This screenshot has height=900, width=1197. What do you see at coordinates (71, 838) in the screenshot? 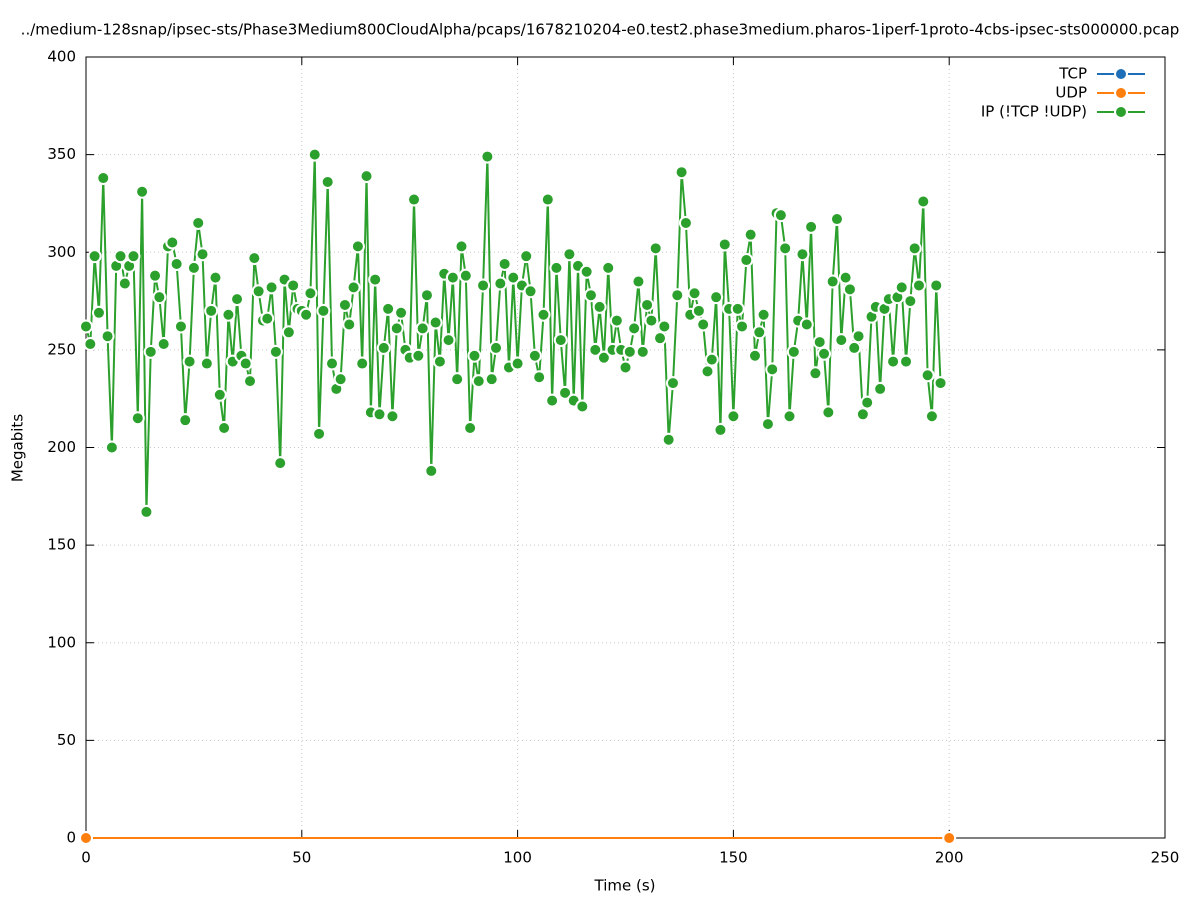
I see `y-tick-label: 0` at bounding box center [71, 838].